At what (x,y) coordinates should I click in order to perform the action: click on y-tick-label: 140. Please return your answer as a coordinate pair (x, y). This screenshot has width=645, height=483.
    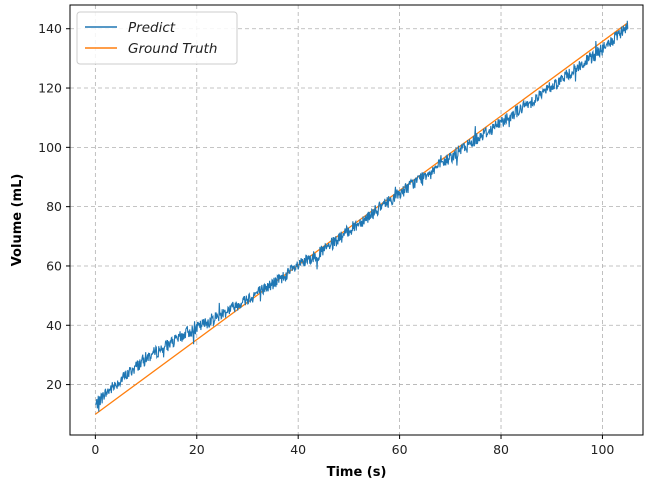
    Looking at the image, I should click on (50, 28).